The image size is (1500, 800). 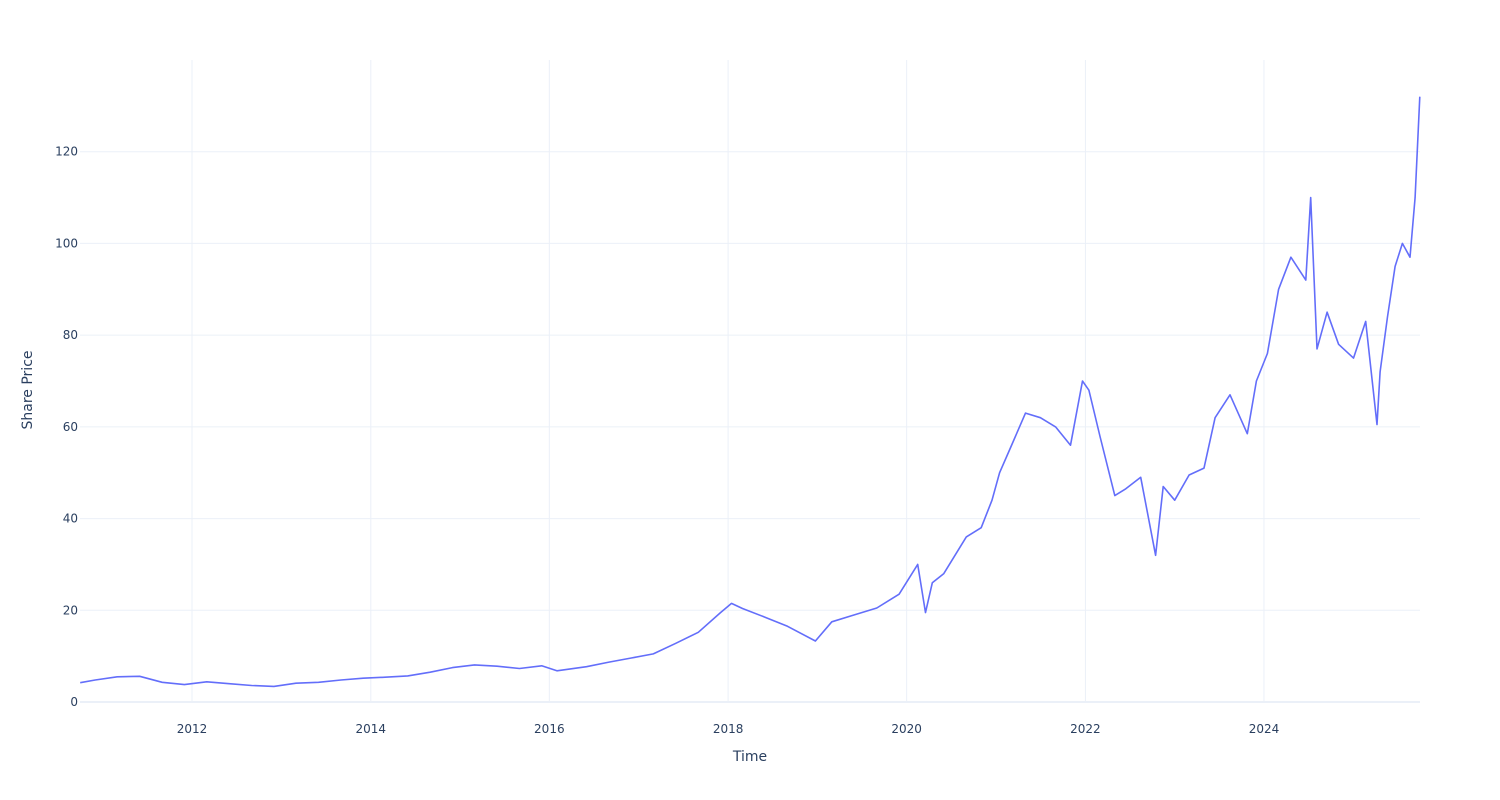 I want to click on y-tick-label: 40, so click(x=70, y=519).